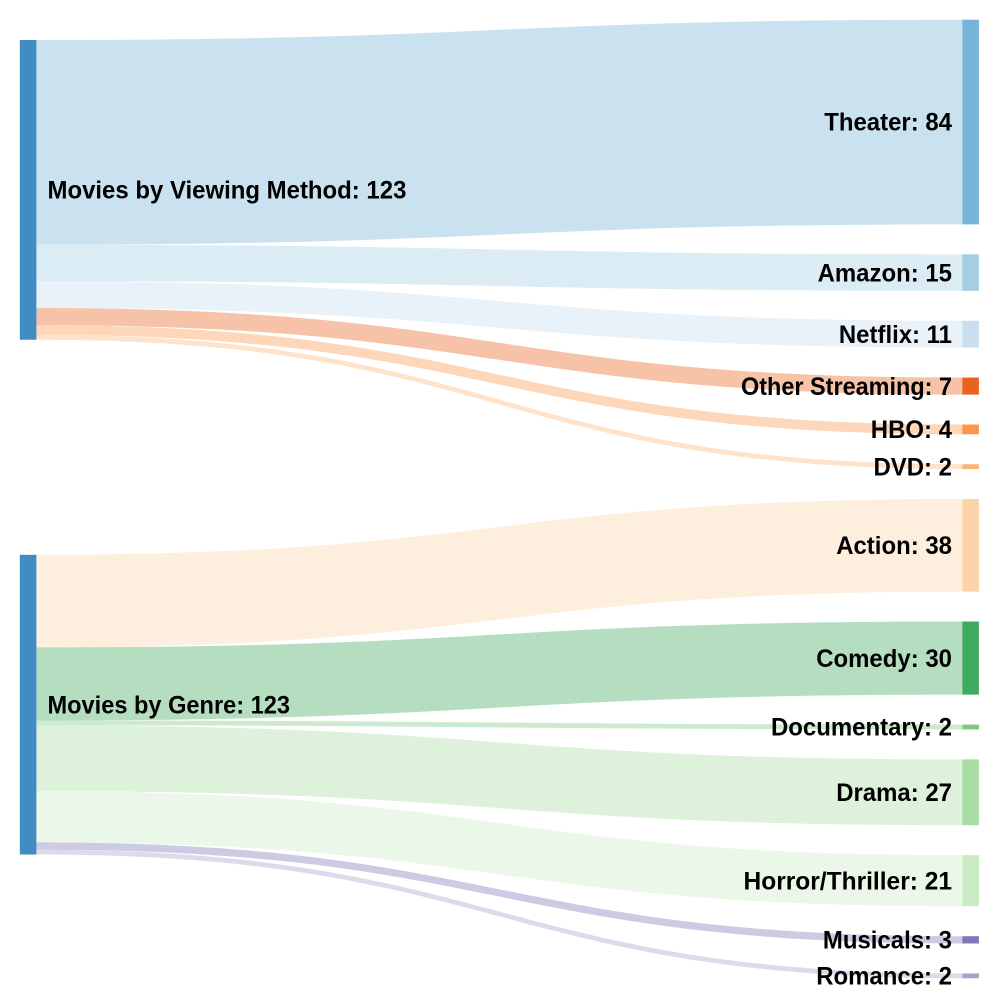 This screenshot has width=999, height=999. Describe the element at coordinates (848, 881) in the screenshot. I see `svg-text: Horror/Thriller: 21` at that location.